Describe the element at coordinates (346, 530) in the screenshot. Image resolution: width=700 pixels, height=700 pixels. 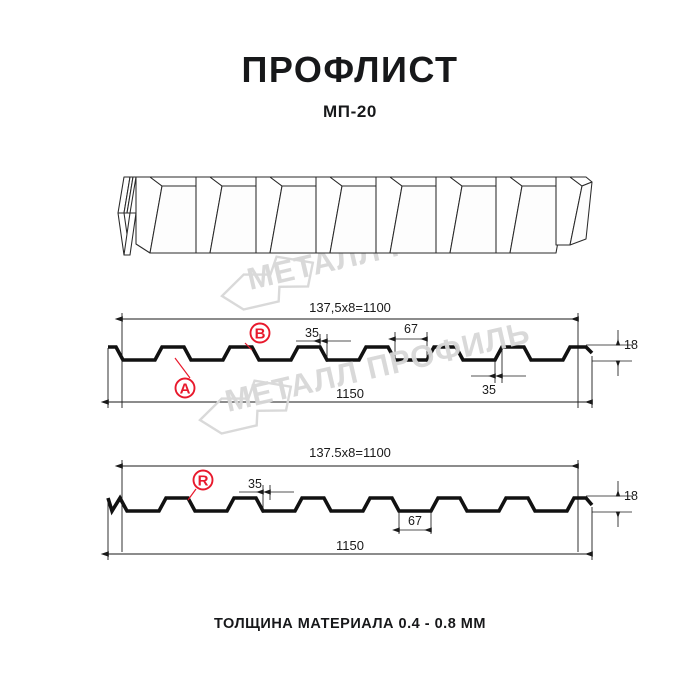
I see `overall-dimension-bottom` at that location.